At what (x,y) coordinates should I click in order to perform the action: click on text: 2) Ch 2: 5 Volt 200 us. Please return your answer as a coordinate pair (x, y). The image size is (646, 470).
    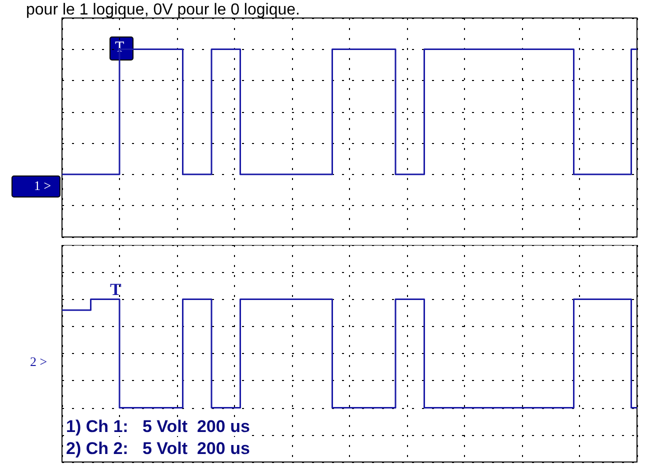
    Looking at the image, I should click on (158, 448).